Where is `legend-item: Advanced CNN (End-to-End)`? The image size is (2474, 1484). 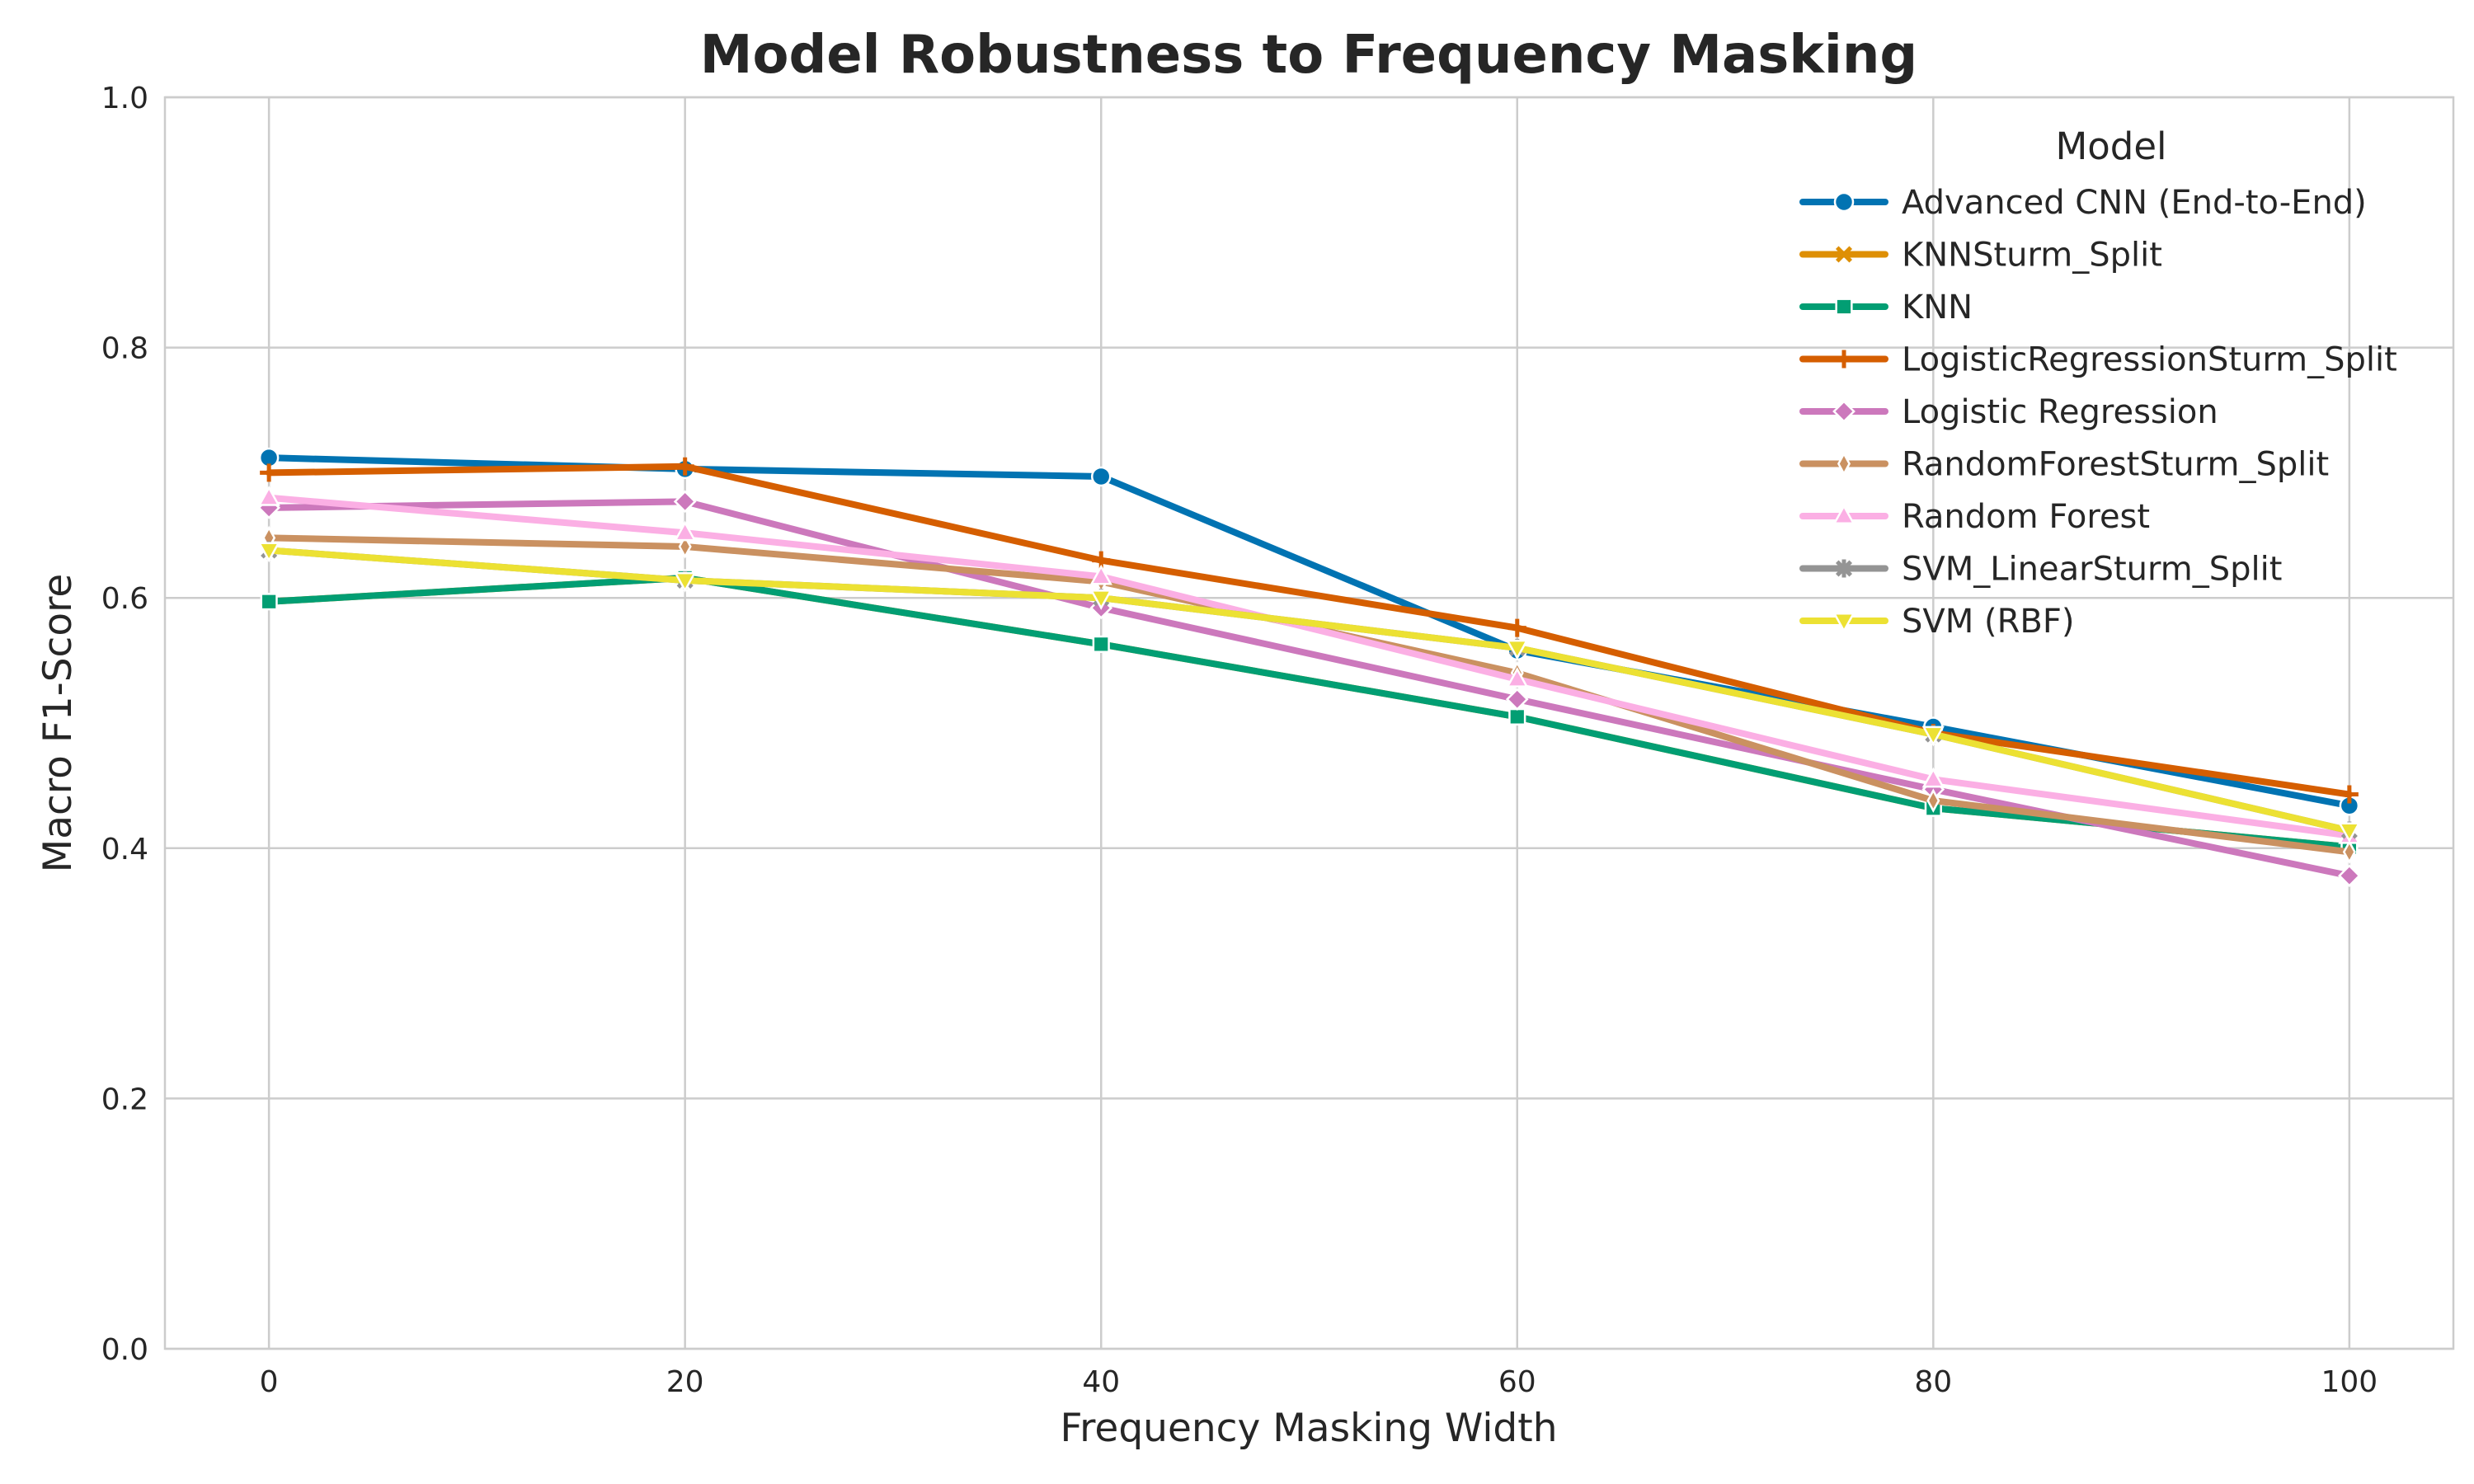 legend-item: Advanced CNN (End-to-End) is located at coordinates (2083, 203).